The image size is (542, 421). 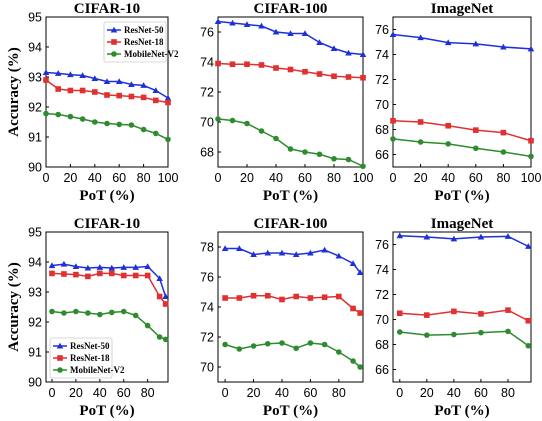 I want to click on chart-title: CIFAR-100, so click(x=291, y=224).